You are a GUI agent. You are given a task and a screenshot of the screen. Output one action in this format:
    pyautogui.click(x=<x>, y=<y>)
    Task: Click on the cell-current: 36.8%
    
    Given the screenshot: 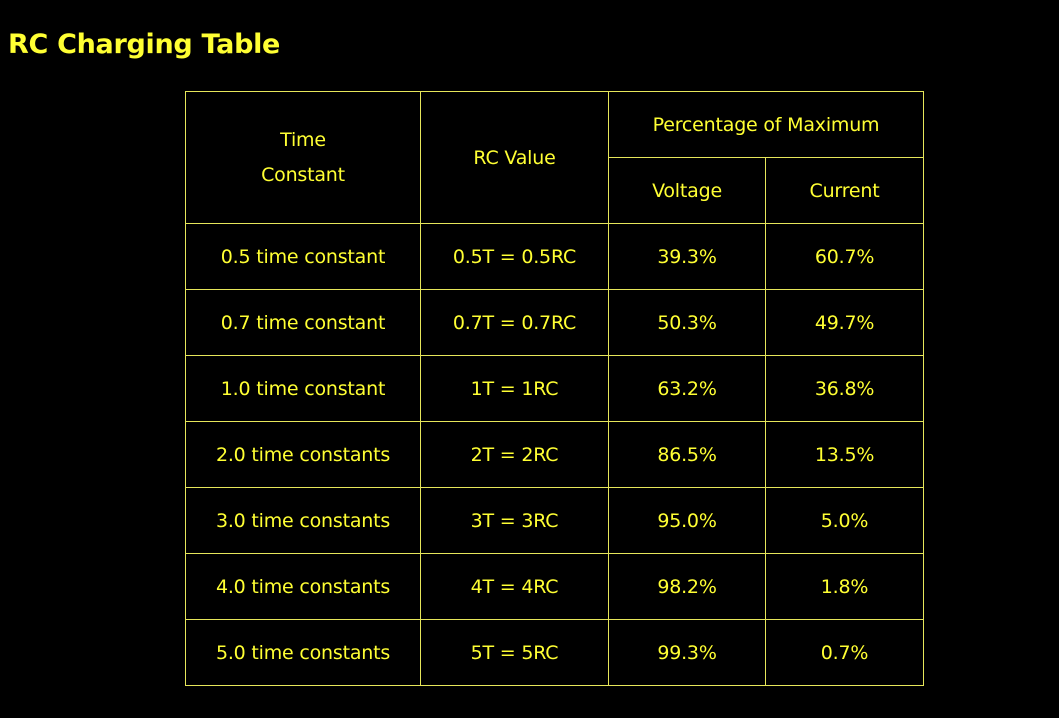 What is the action you would take?
    pyautogui.click(x=844, y=388)
    